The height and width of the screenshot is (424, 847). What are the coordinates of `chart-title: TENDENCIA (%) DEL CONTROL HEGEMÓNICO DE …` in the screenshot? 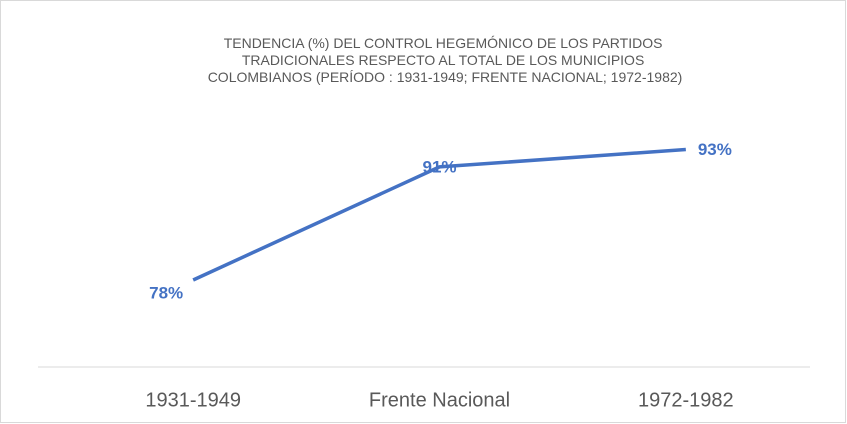 It's located at (445, 60).